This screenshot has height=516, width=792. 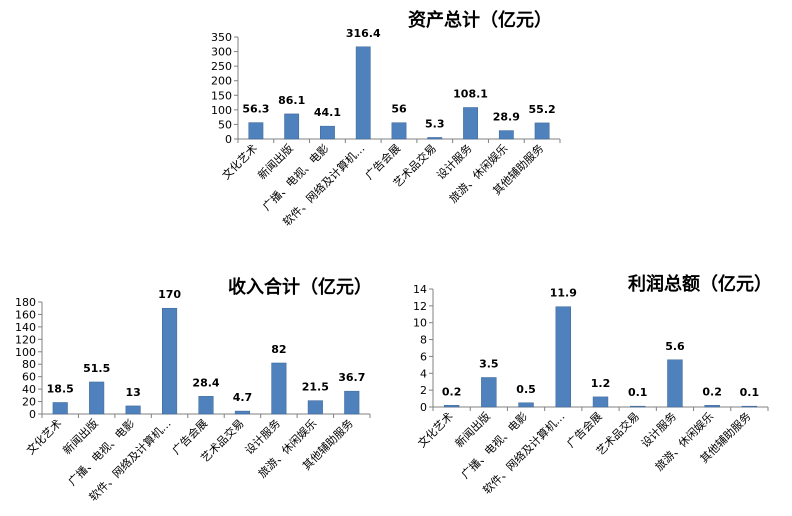 What do you see at coordinates (221, 52) in the screenshot?
I see `assets-y-tick-label: 300` at bounding box center [221, 52].